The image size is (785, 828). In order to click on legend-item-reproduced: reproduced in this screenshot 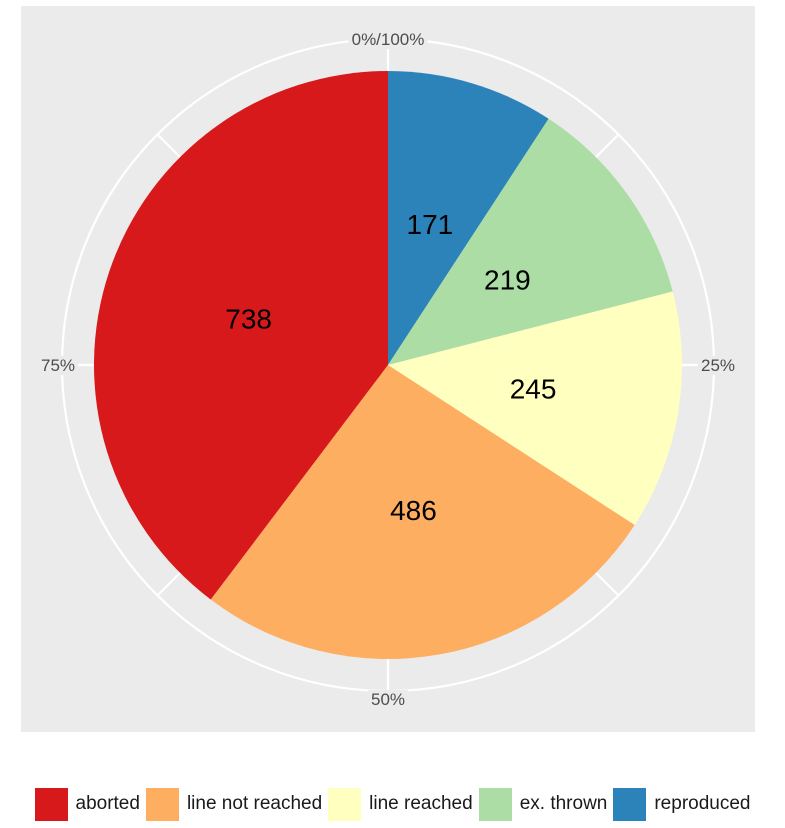, I will do `click(682, 804)`.